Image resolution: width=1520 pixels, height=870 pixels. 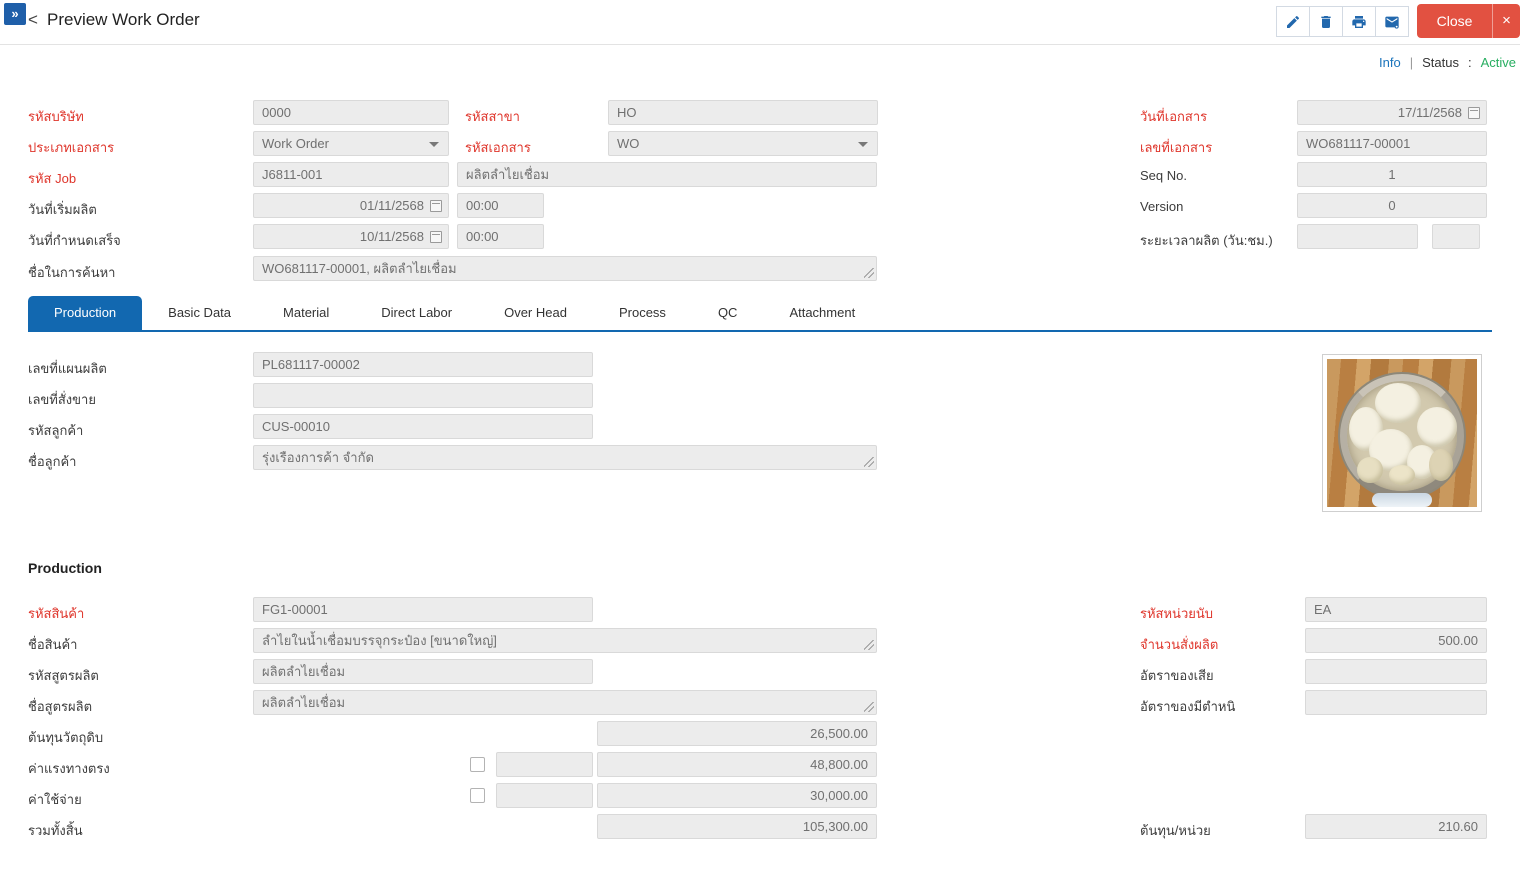 I want to click on duration-hours-field, so click(x=1456, y=236).